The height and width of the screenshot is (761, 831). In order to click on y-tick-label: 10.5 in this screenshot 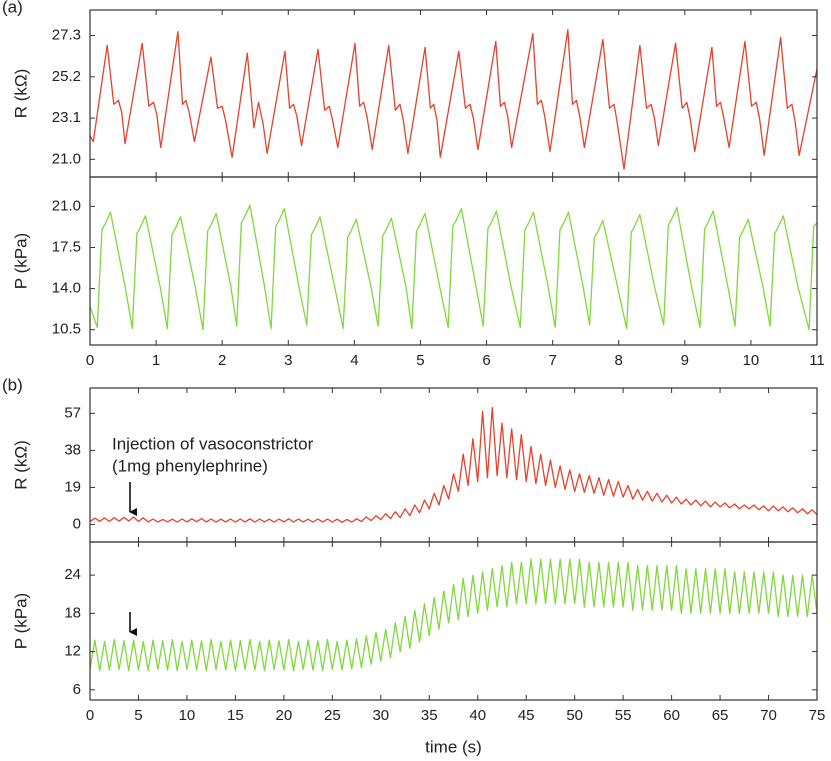, I will do `click(66, 329)`.